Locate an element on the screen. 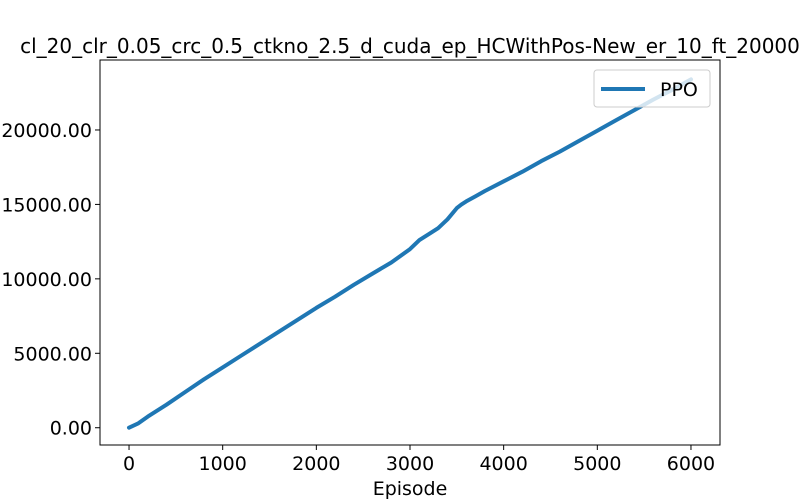 The image size is (800, 500). legend-box is located at coordinates (652, 88).